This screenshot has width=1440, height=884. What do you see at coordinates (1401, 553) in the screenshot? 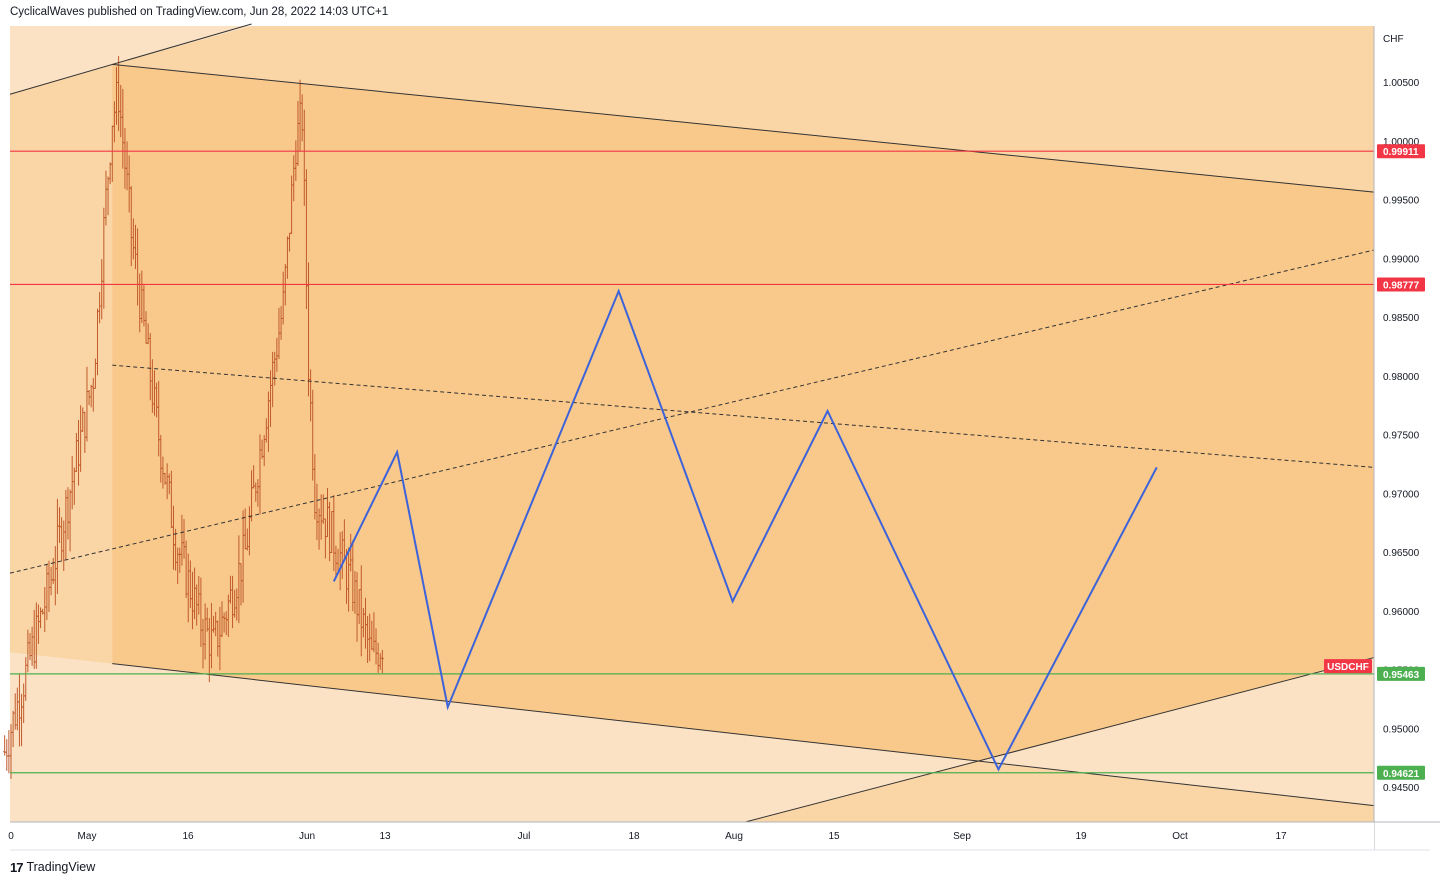
I see `y-tick-label: 0.96500` at bounding box center [1401, 553].